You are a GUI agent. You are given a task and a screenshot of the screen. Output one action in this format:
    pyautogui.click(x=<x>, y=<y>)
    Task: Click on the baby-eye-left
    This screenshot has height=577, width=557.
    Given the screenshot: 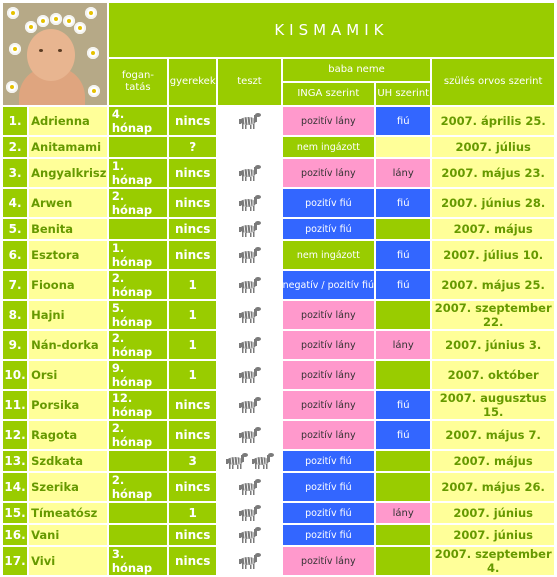 What is the action you would take?
    pyautogui.click(x=41, y=50)
    